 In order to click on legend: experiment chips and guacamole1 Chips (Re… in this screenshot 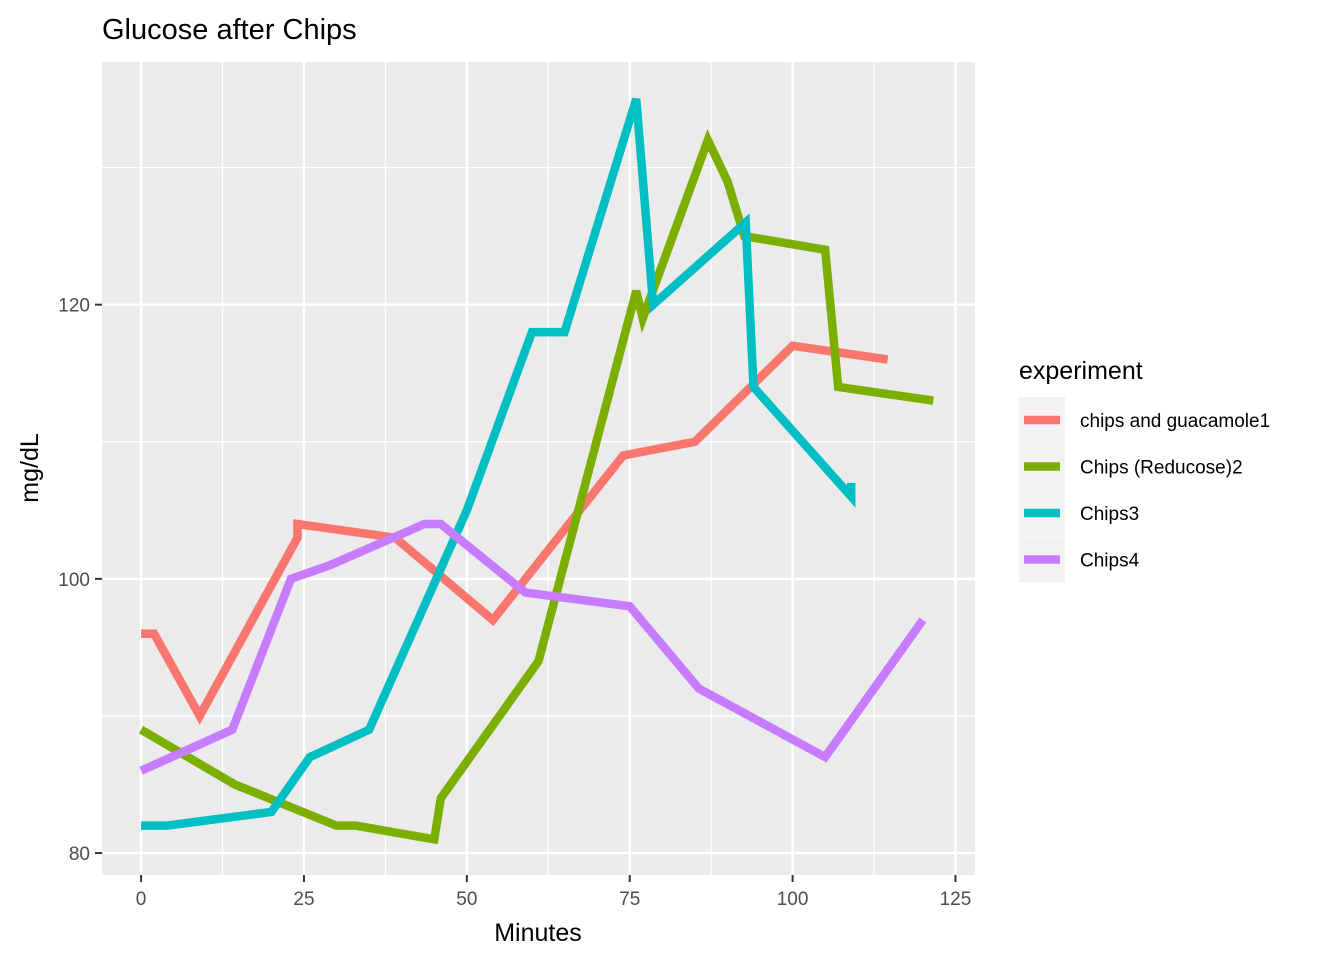, I will do `click(1144, 470)`.